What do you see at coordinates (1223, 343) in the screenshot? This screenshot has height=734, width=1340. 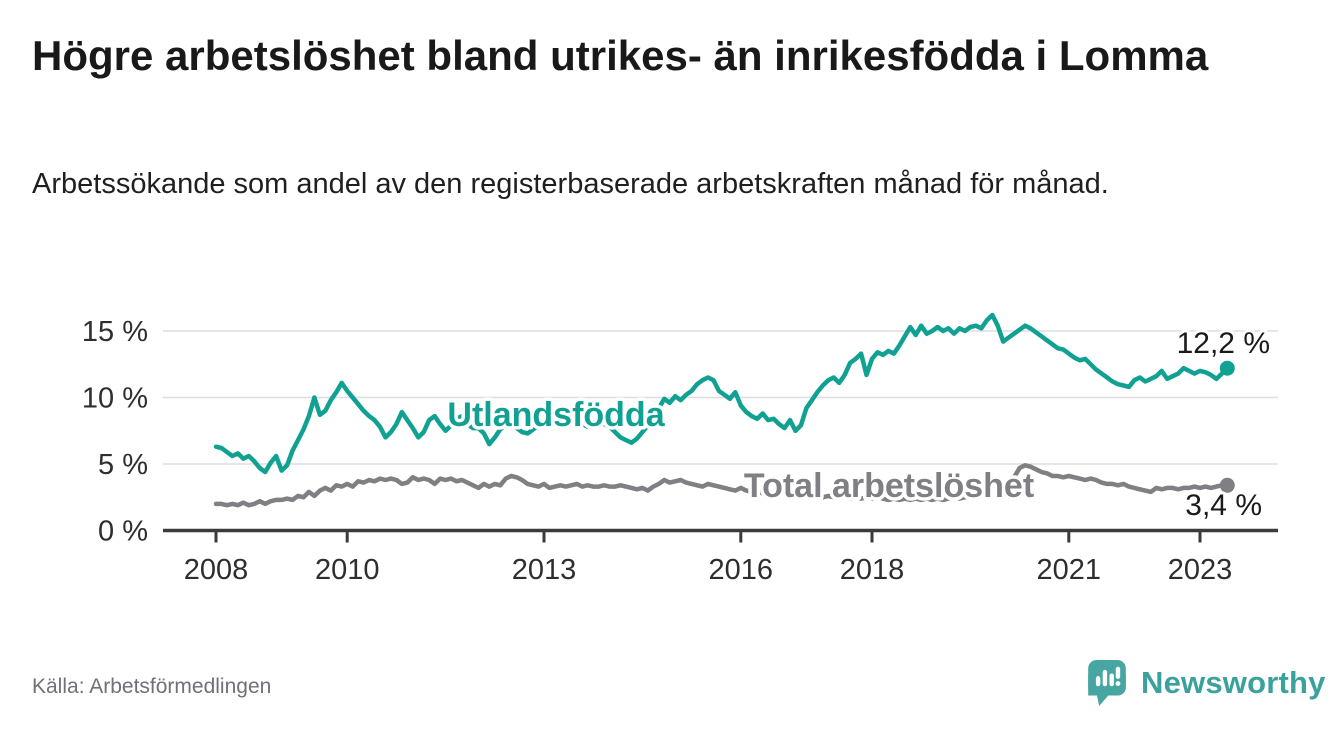 I see `series-end-value-utlandsfodda: 12,2 %` at bounding box center [1223, 343].